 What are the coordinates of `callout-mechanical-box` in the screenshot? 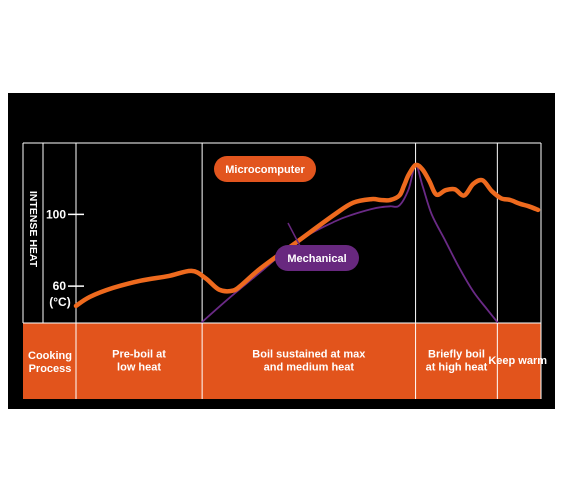 It's located at (317, 258).